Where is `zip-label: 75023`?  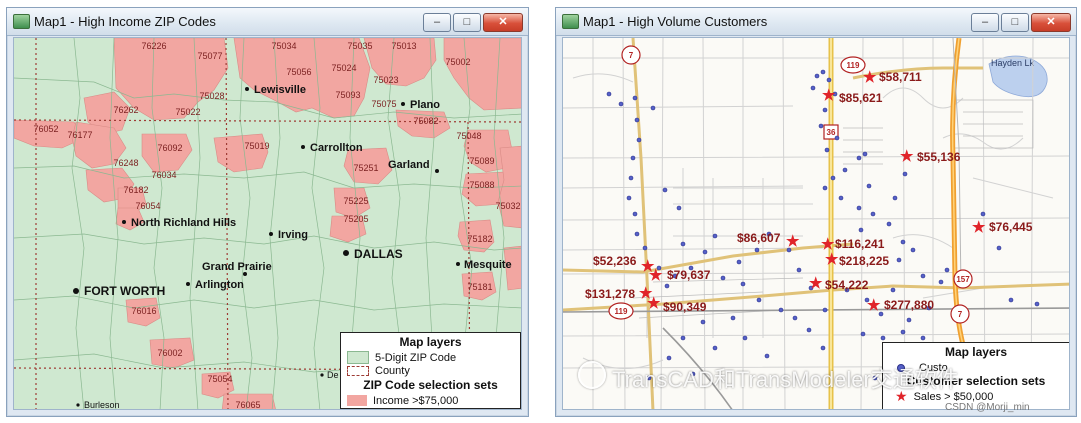 zip-label: 75023 is located at coordinates (385, 80).